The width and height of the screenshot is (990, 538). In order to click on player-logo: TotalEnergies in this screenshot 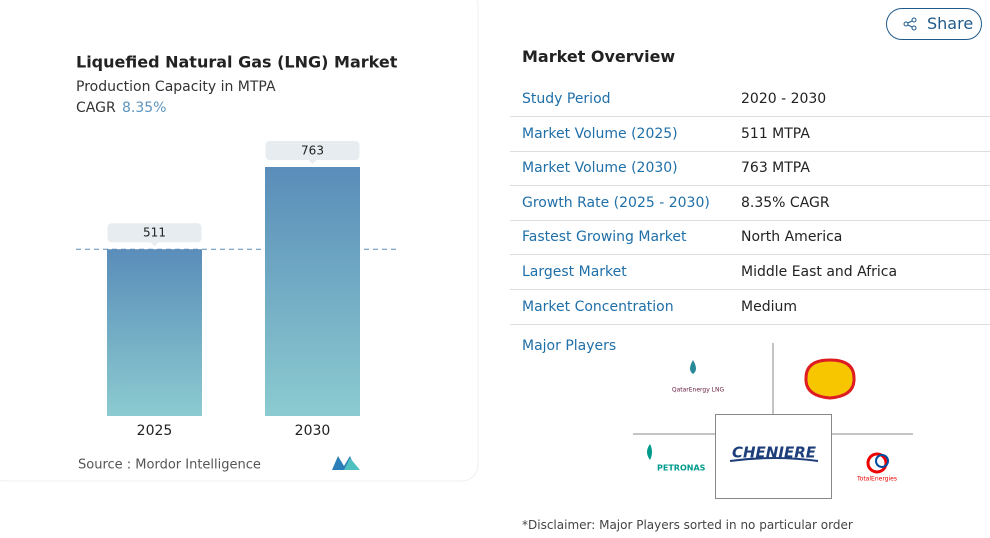, I will do `click(876, 479)`.